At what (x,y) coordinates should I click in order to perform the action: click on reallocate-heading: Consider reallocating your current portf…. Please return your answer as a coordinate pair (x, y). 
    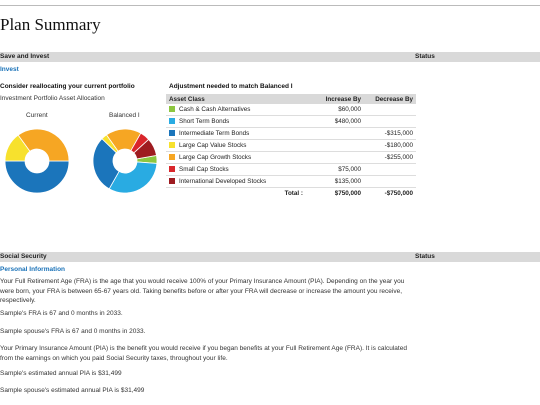
    Looking at the image, I should click on (67, 86).